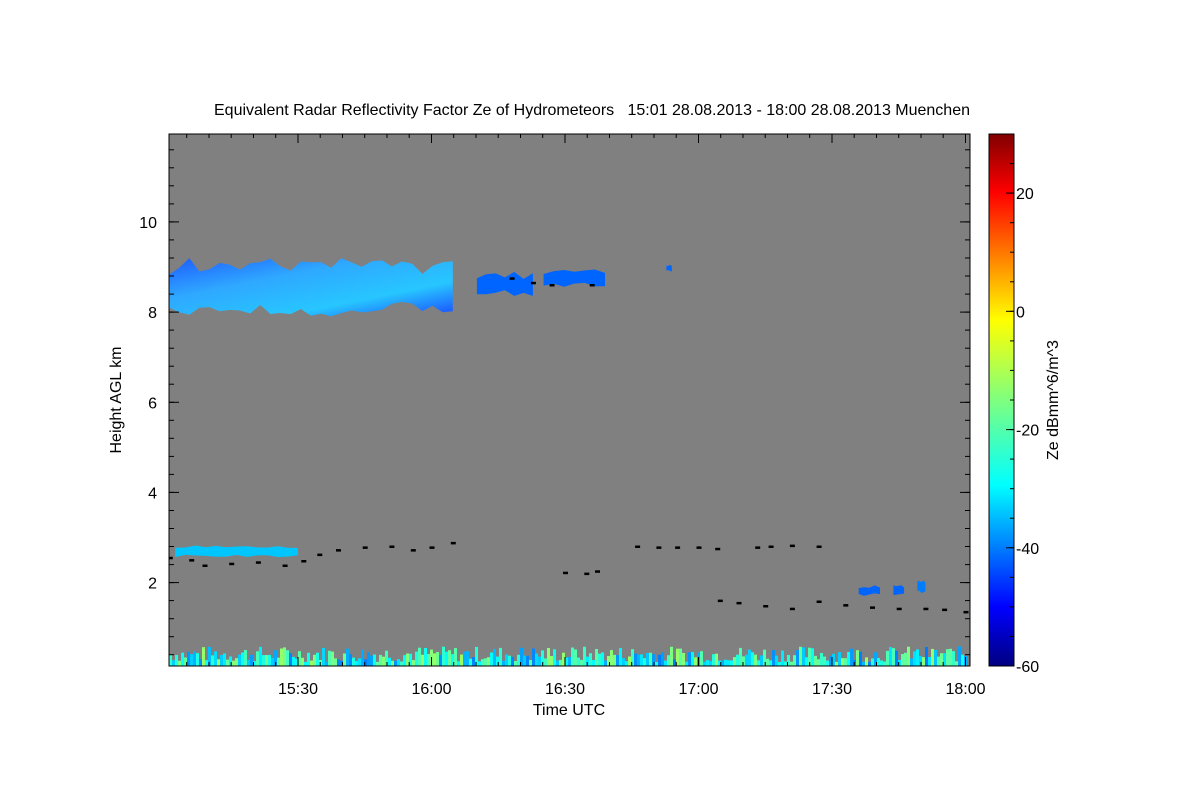 Image resolution: width=1200 pixels, height=800 pixels. Describe the element at coordinates (1020, 312) in the screenshot. I see `colorbar-tick-label: 0` at that location.